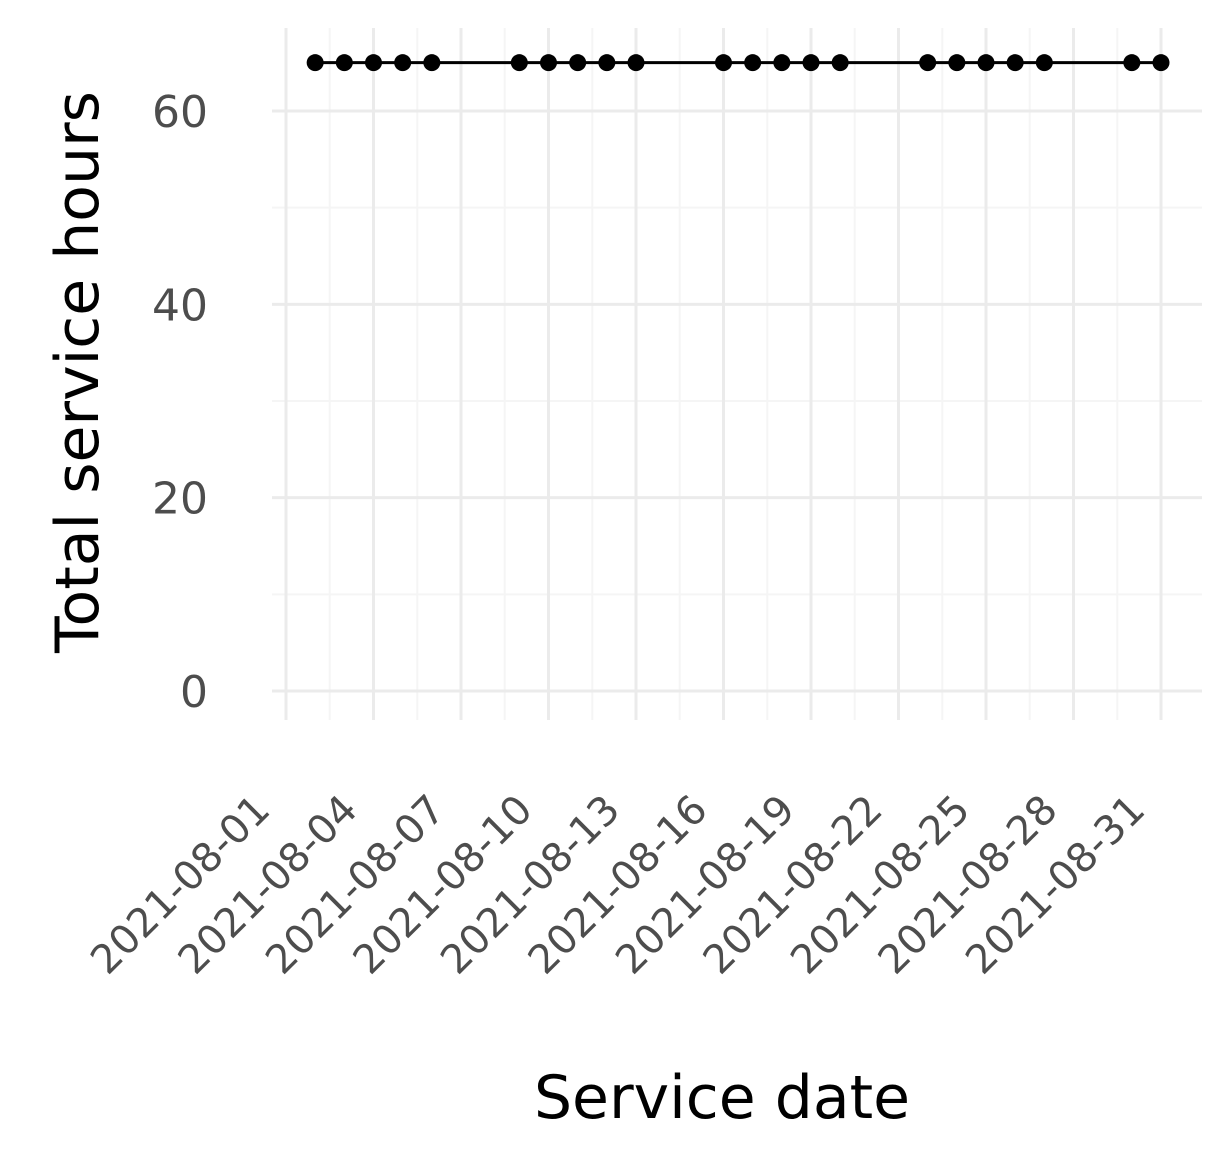 This screenshot has width=1232, height=1164. Describe the element at coordinates (180, 402) in the screenshot. I see `y-tick-labels: 0 20 40 60` at that location.